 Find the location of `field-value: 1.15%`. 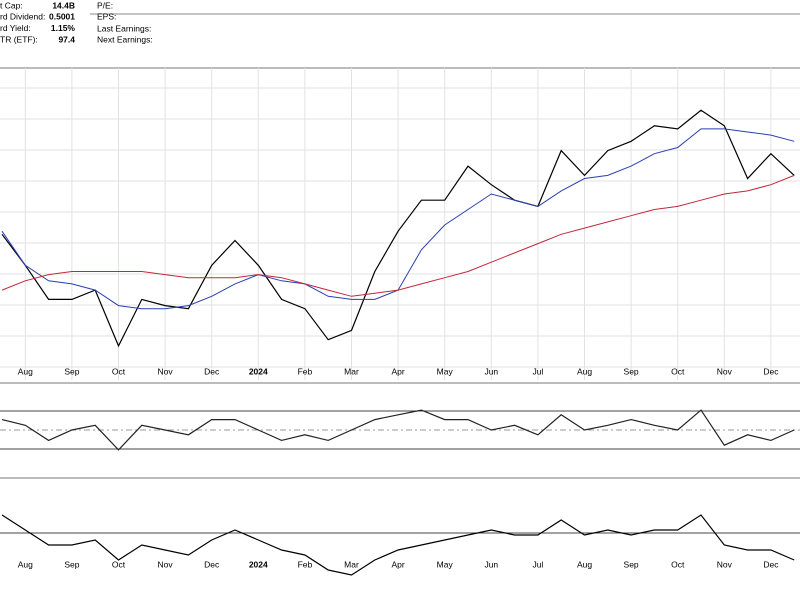

field-value: 1.15% is located at coordinates (63, 28).